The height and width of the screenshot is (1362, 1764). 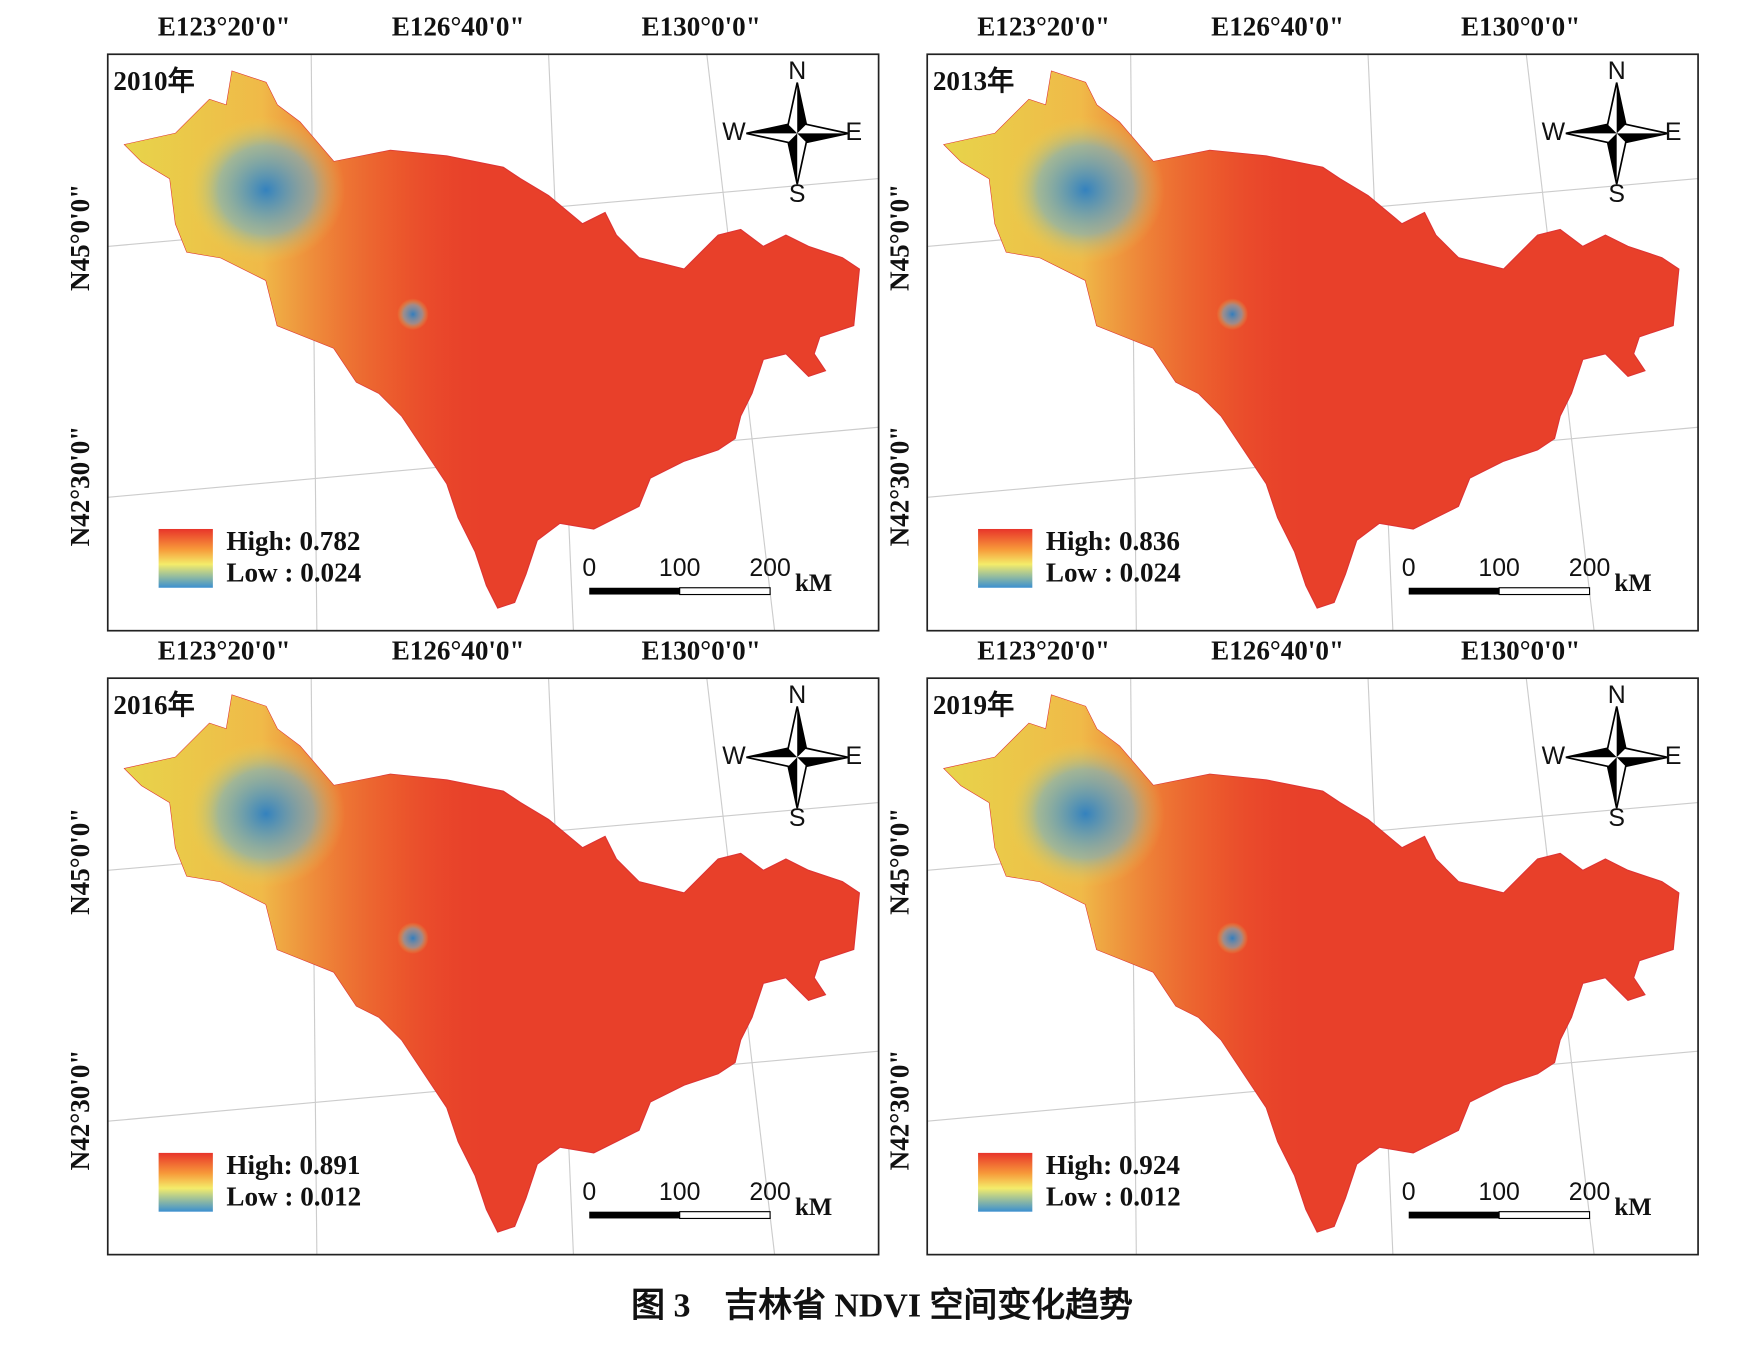 What do you see at coordinates (882, 1306) in the screenshot?
I see `figure-caption: 图 3 吉林省 NDVI 空间变化趋势` at bounding box center [882, 1306].